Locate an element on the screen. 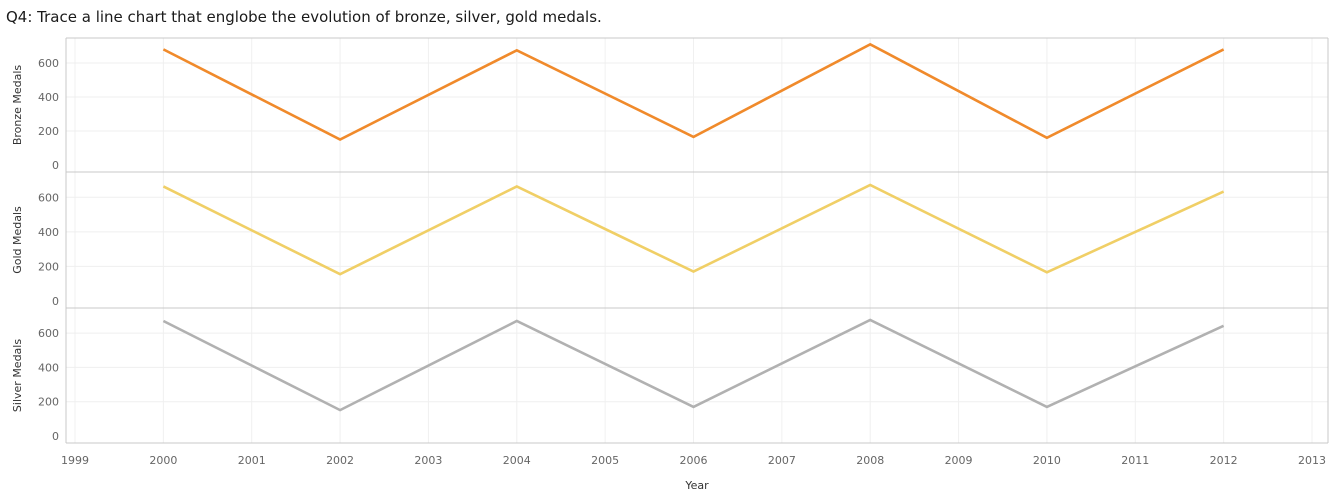  x-tick-label: 2005 is located at coordinates (605, 460).